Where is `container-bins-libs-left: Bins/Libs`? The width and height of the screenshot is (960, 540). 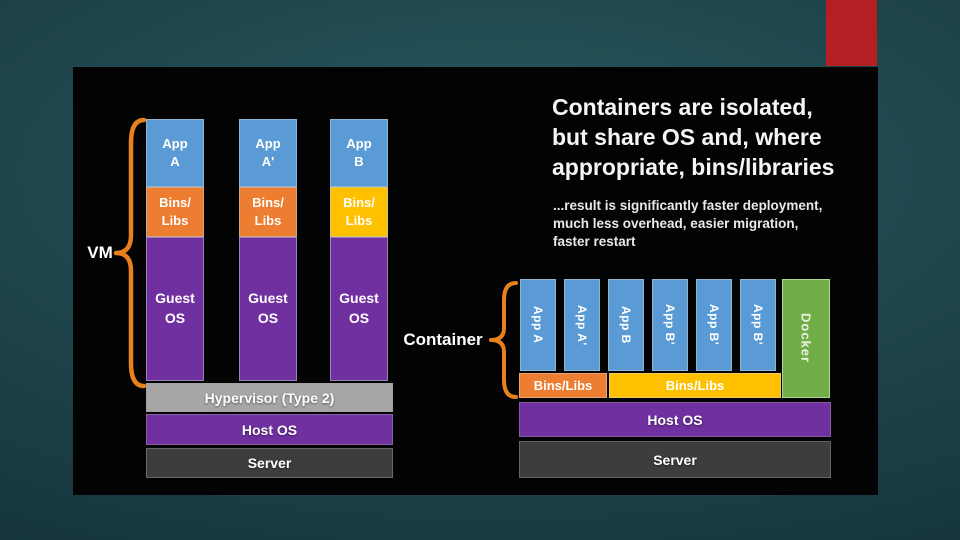
container-bins-libs-left: Bins/Libs is located at coordinates (563, 385).